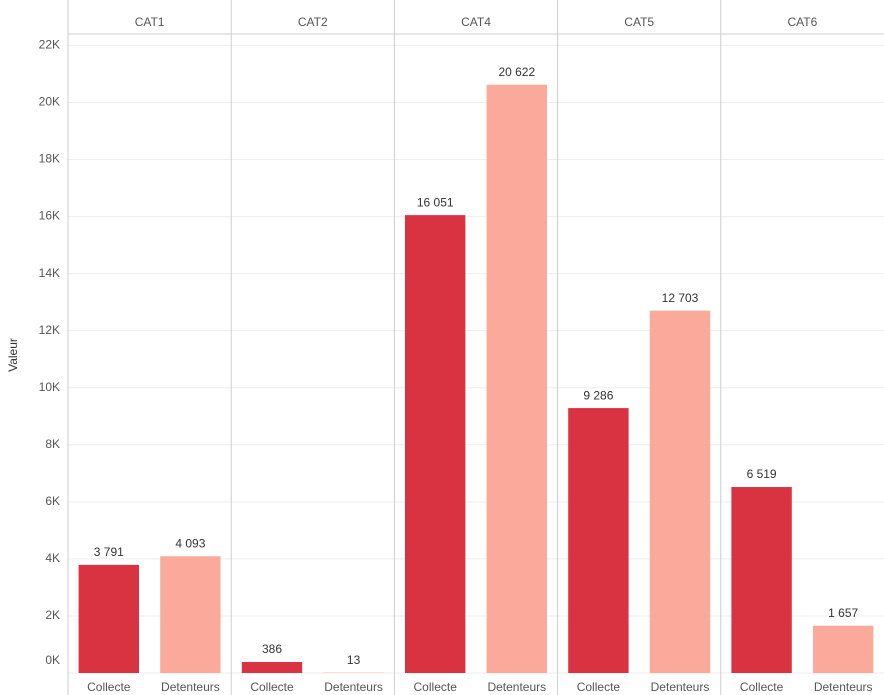 The width and height of the screenshot is (884, 695). What do you see at coordinates (598, 395) in the screenshot?
I see `value-label: 9 286` at bounding box center [598, 395].